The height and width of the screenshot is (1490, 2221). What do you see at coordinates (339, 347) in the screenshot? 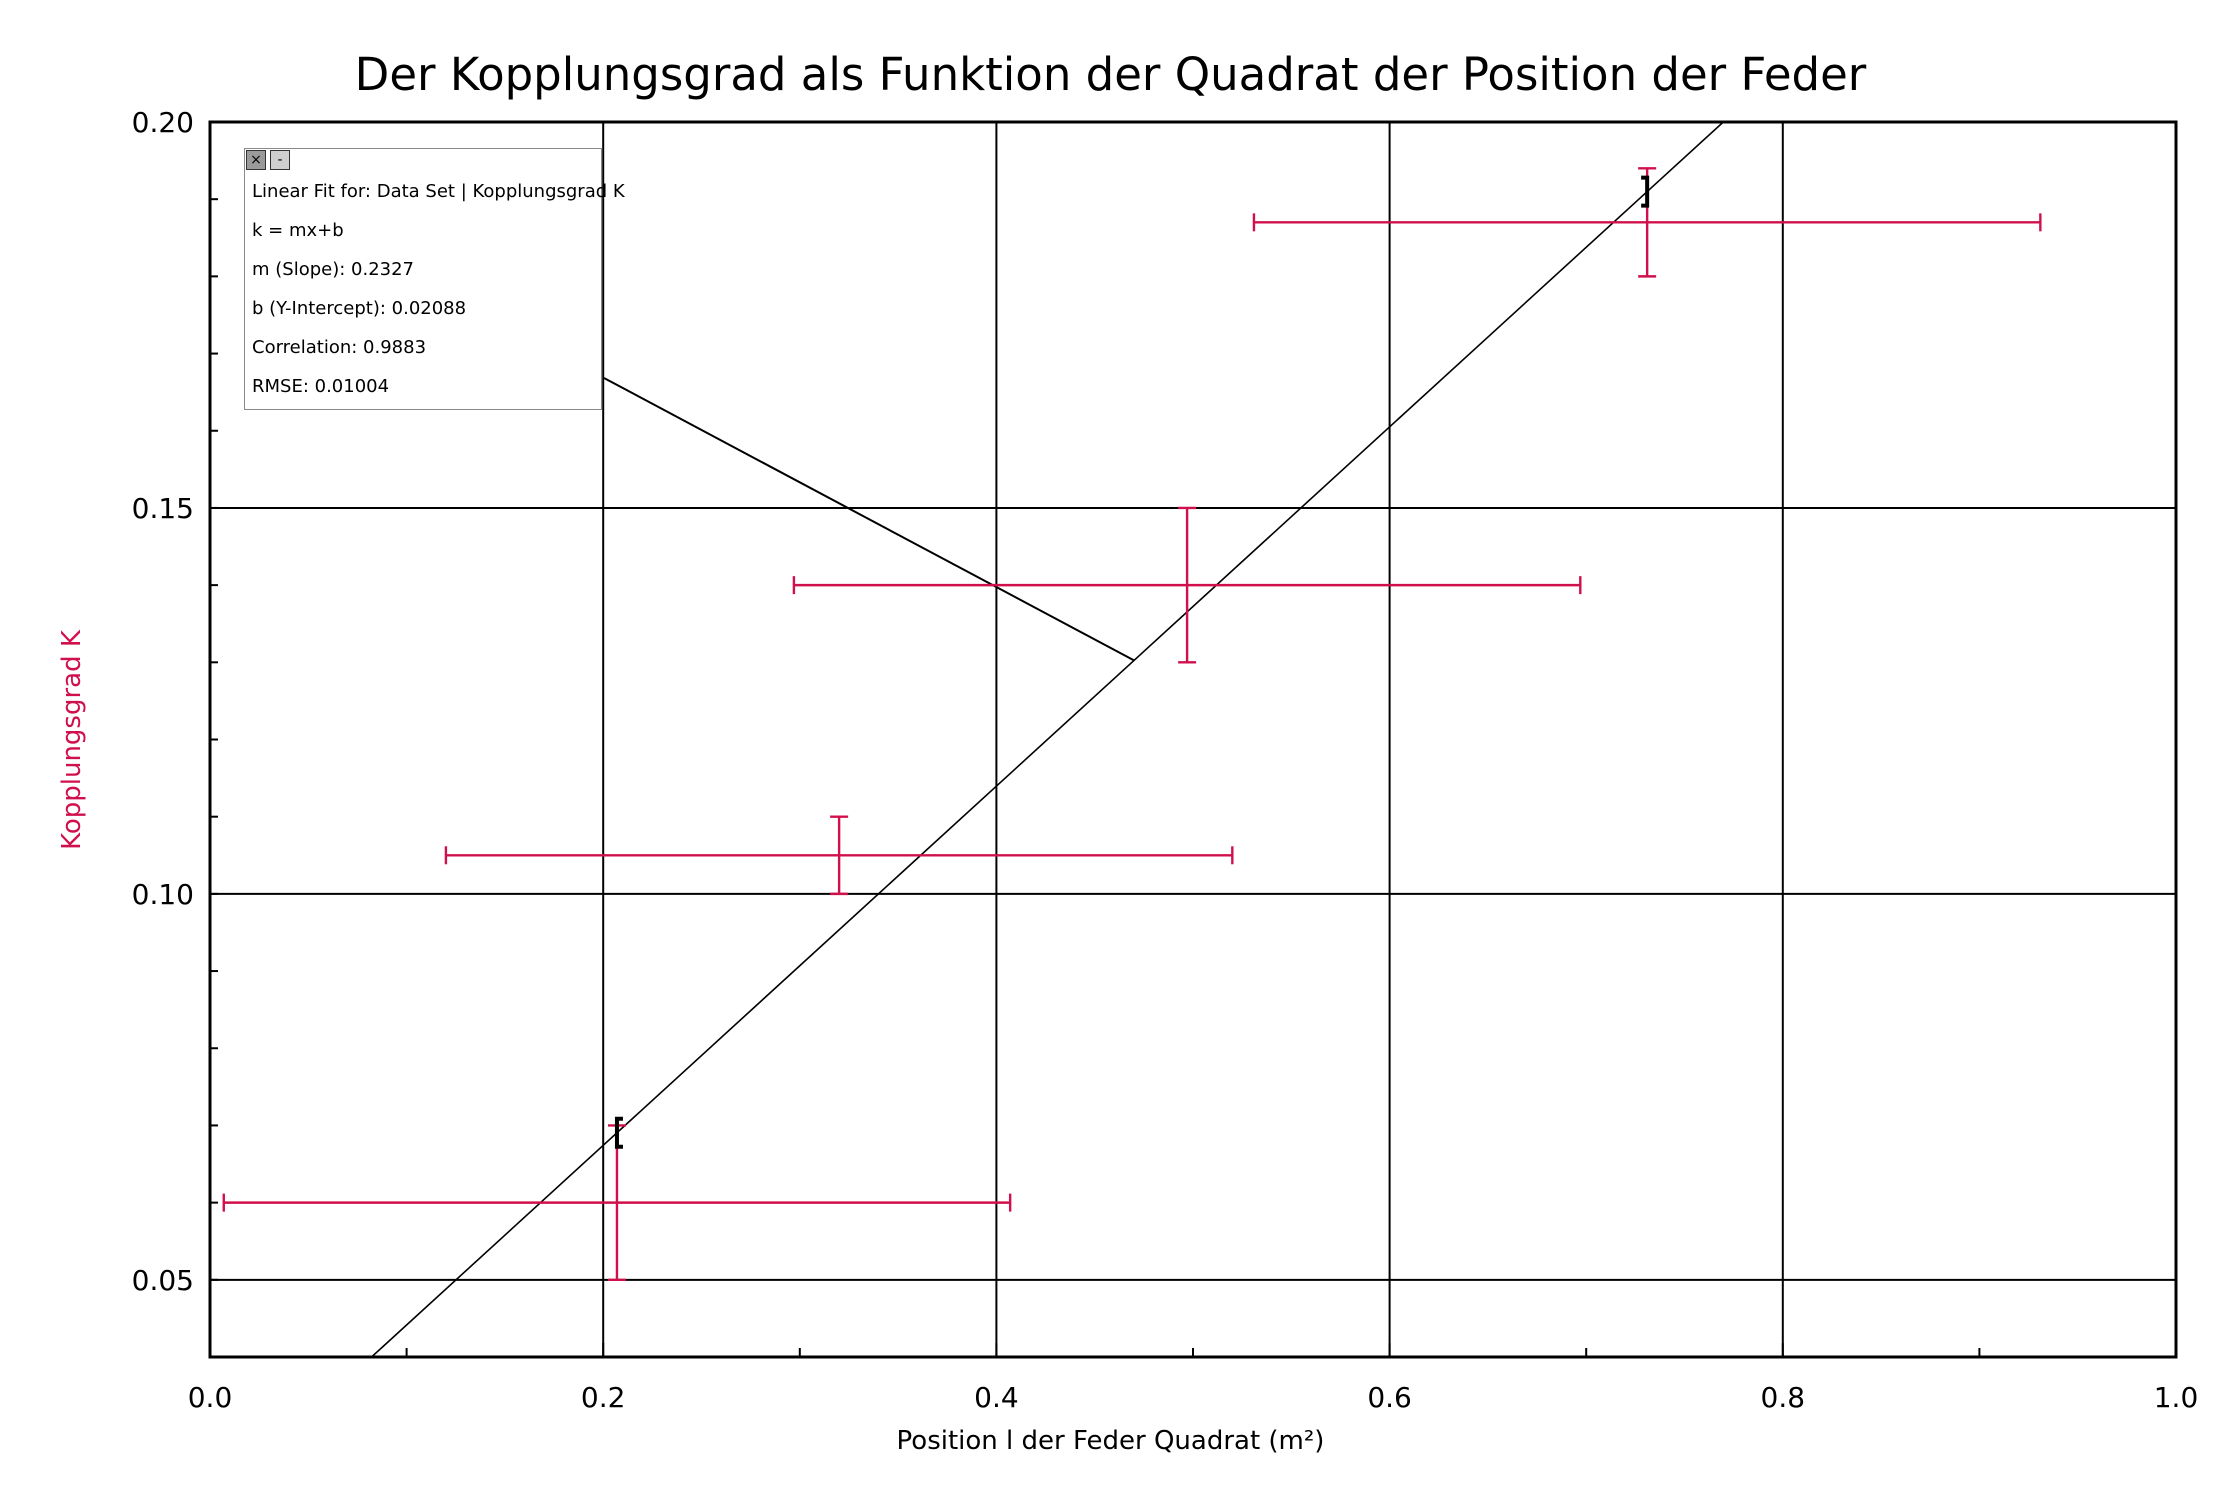
I see `fit-box-line: Correlation: 0.9883` at bounding box center [339, 347].